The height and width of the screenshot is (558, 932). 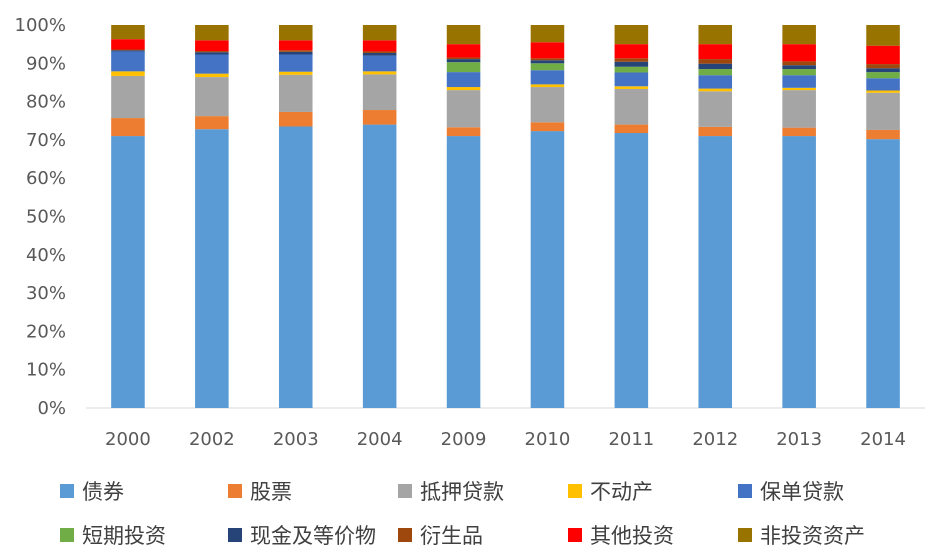 What do you see at coordinates (46, 331) in the screenshot?
I see `y-tick-label: 20%` at bounding box center [46, 331].